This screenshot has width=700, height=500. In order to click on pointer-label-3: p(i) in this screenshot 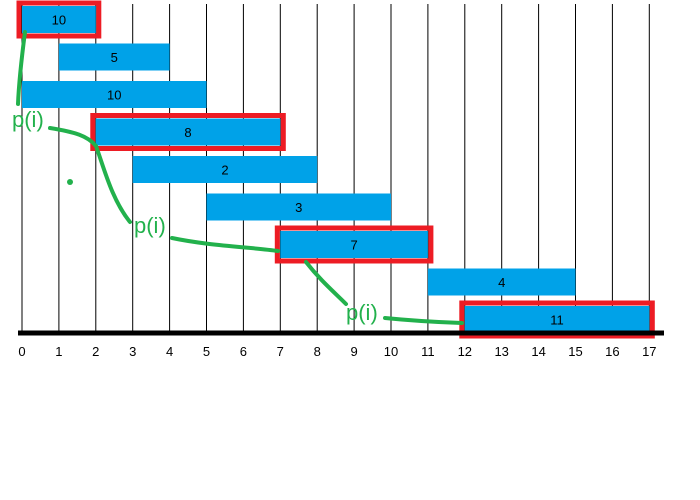, I will do `click(362, 312)`.